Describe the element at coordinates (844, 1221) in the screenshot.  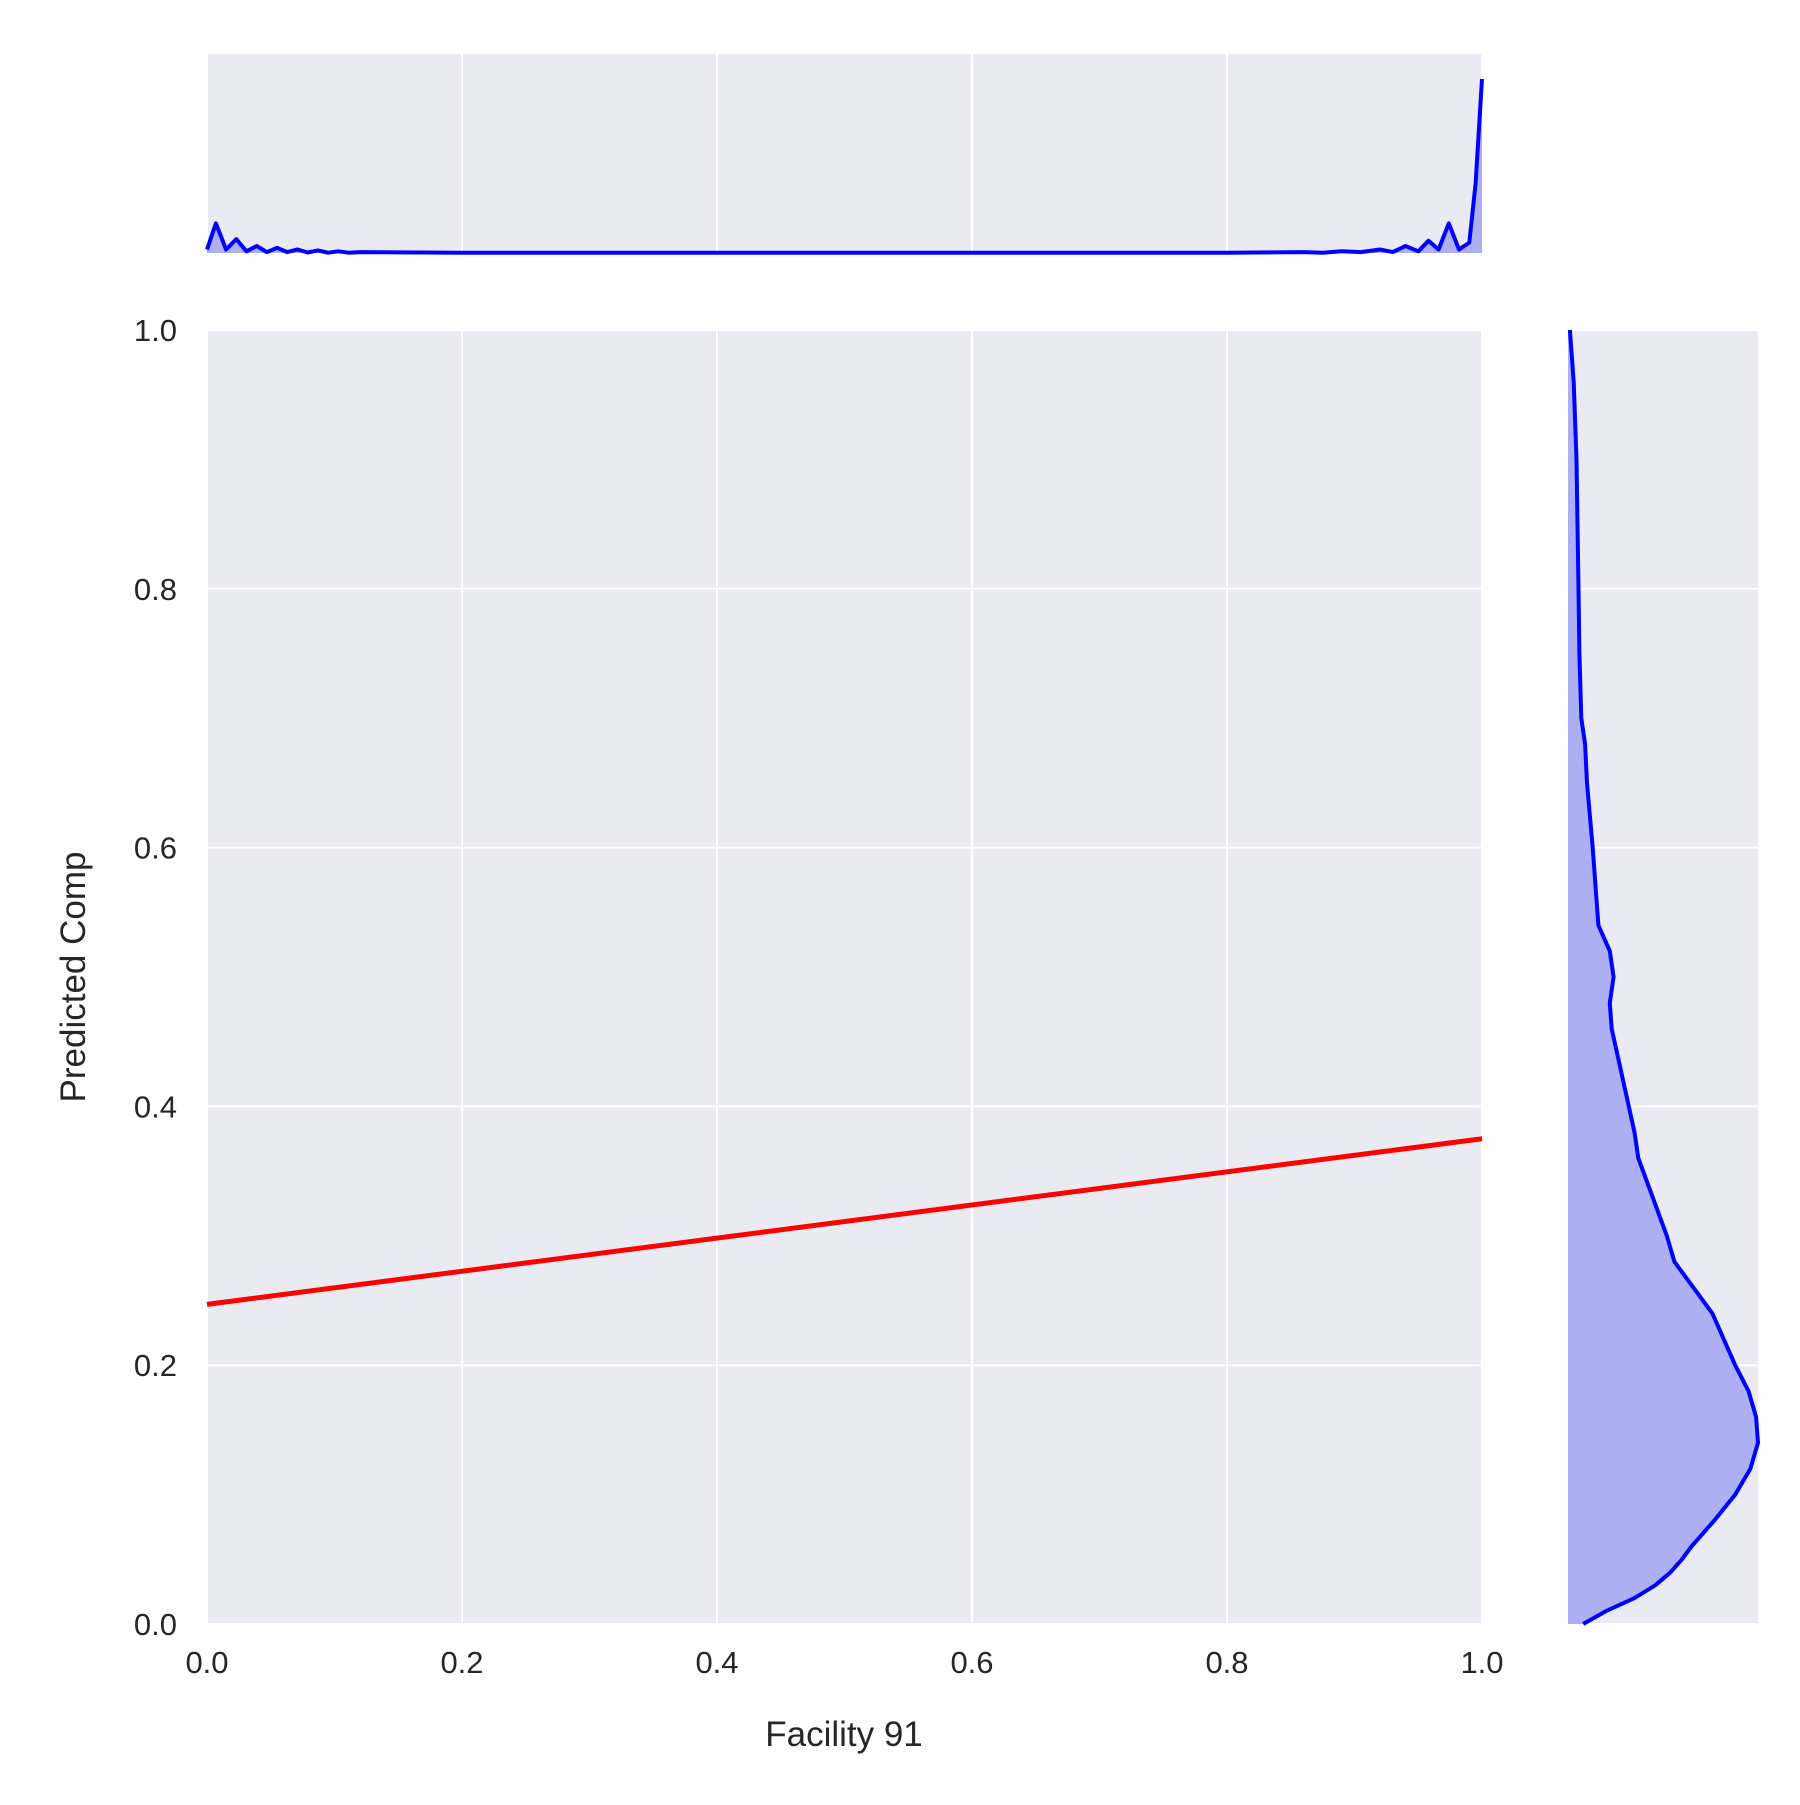
I see `regression-line` at that location.